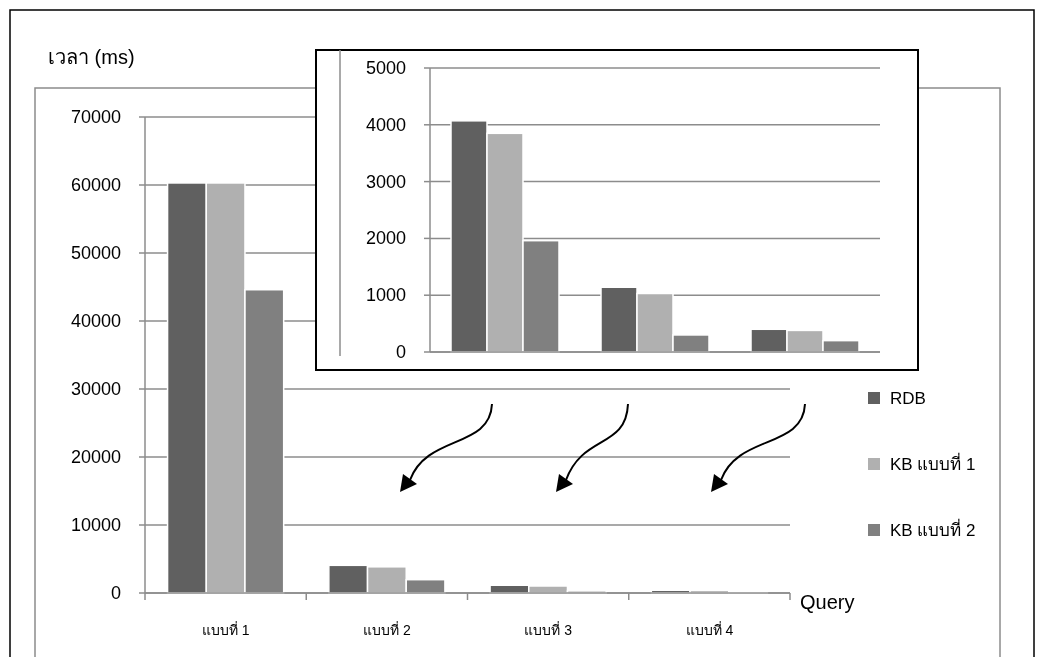 The image size is (1044, 657). I want to click on y-tick-label: 40000, so click(95, 321).